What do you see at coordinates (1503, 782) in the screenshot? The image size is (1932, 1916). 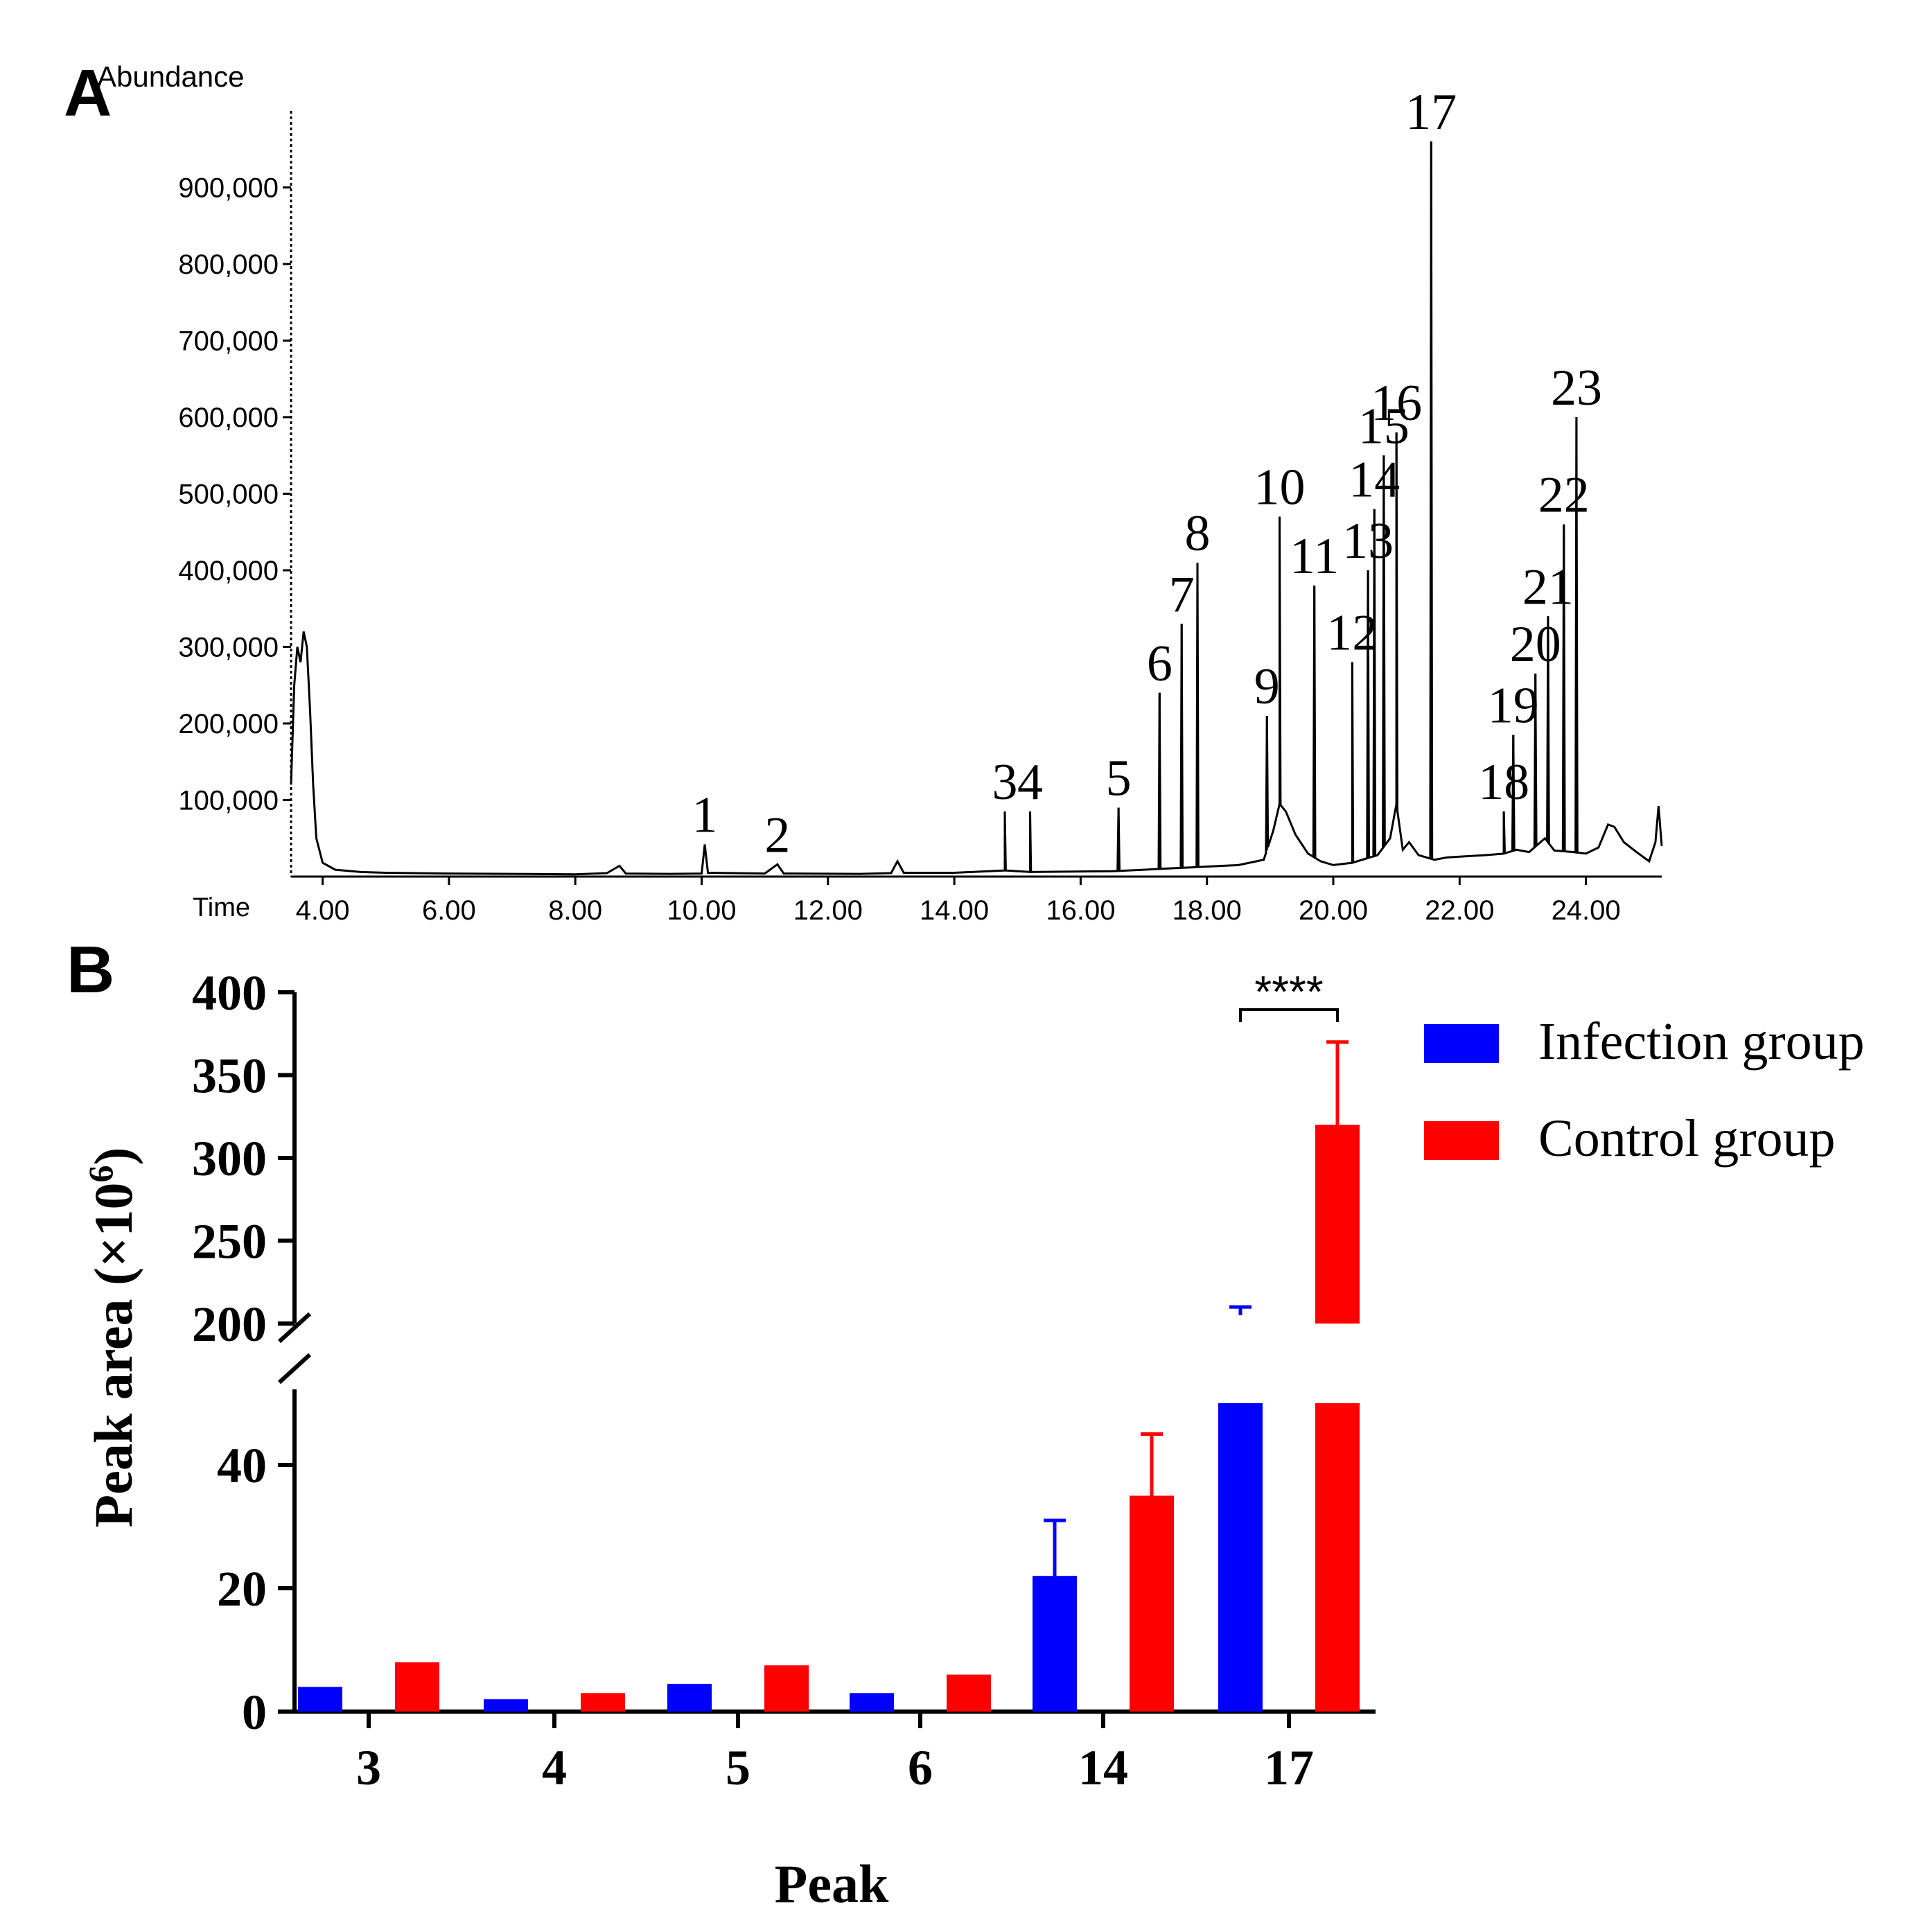 I see `peak-18-label: 18` at bounding box center [1503, 782].